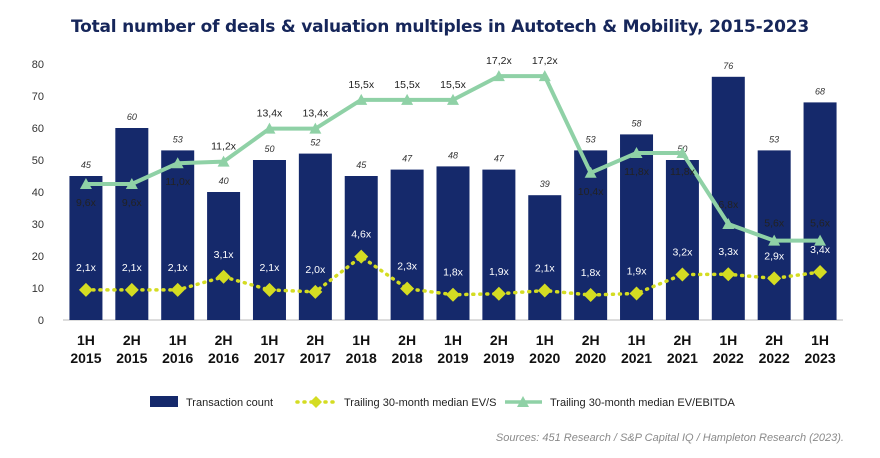  I want to click on y-tick-label: 40, so click(38, 193).